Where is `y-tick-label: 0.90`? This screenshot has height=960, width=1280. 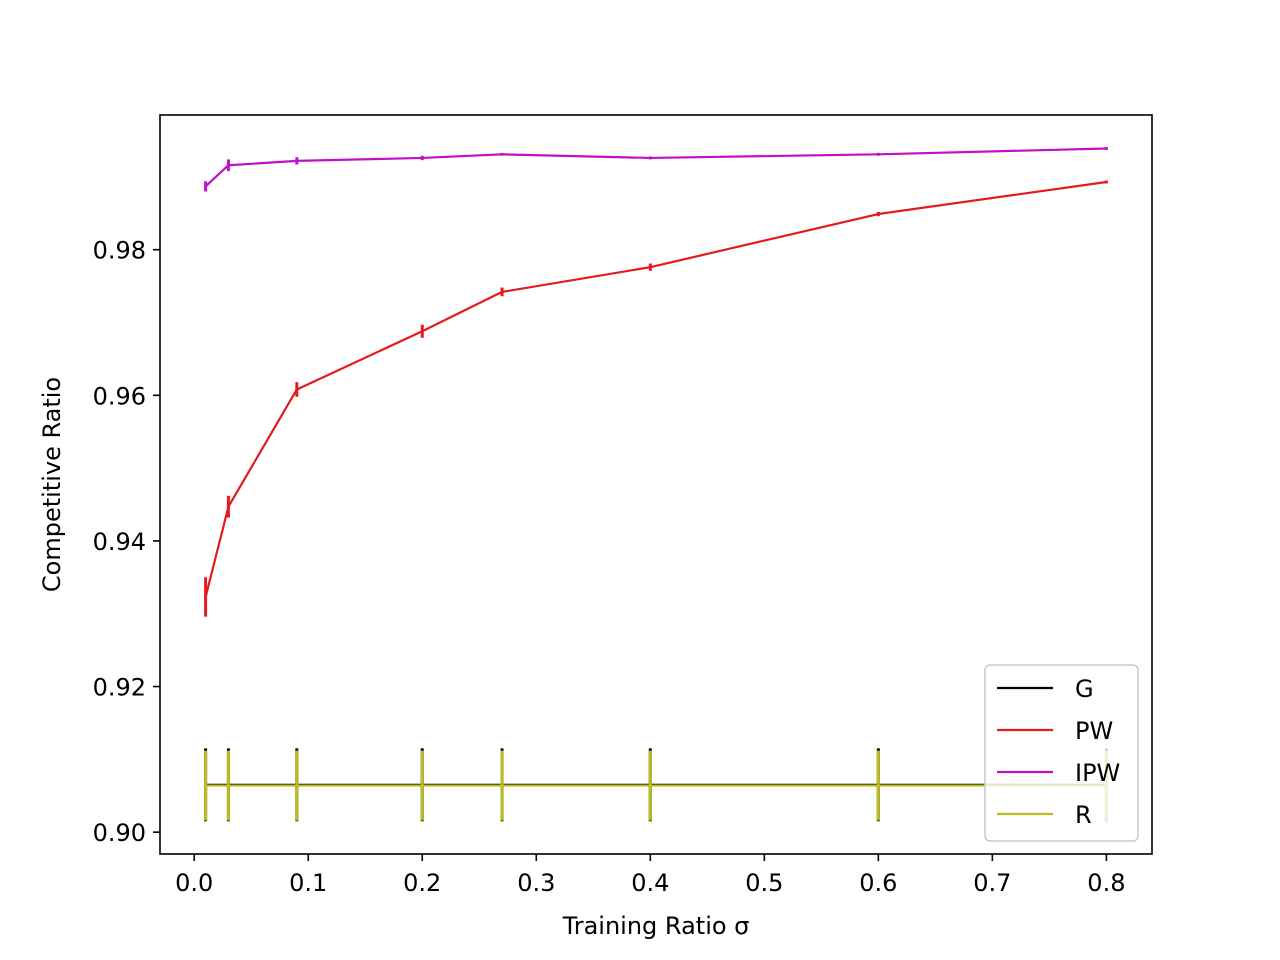
y-tick-label: 0.90 is located at coordinates (119, 833).